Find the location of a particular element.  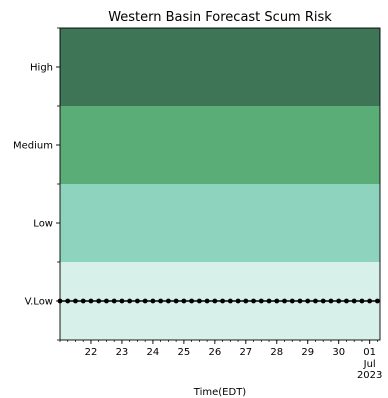

x-tick-sublabel: 2023 is located at coordinates (369, 375).